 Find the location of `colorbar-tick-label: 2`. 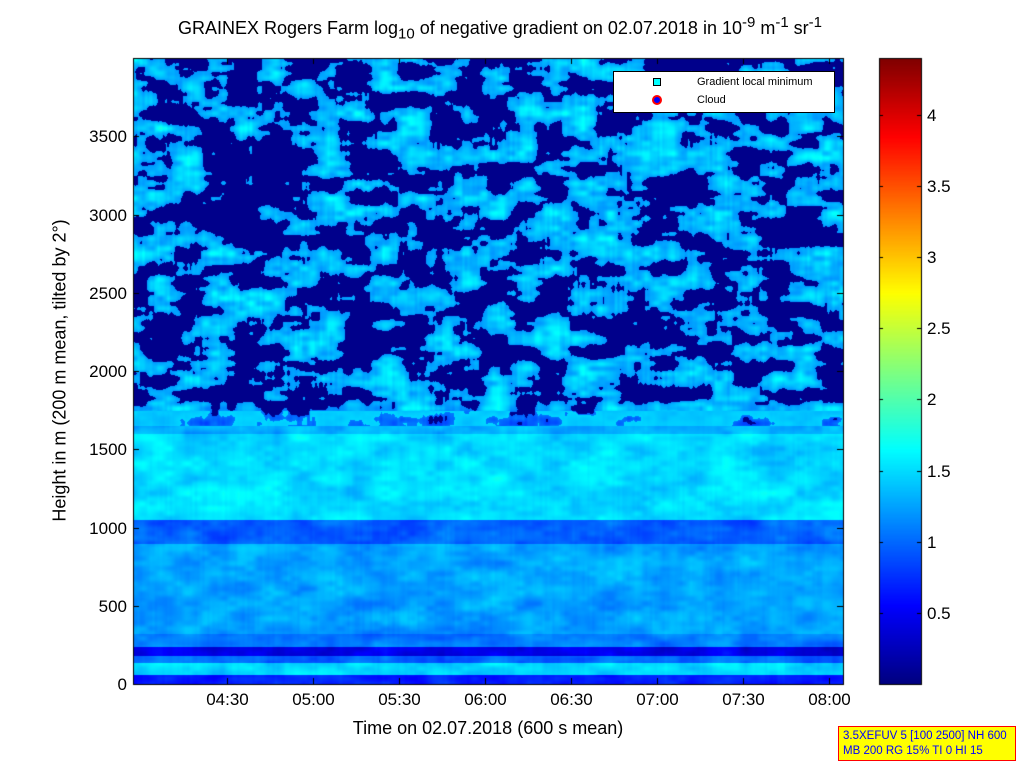

colorbar-tick-label: 2 is located at coordinates (932, 399).